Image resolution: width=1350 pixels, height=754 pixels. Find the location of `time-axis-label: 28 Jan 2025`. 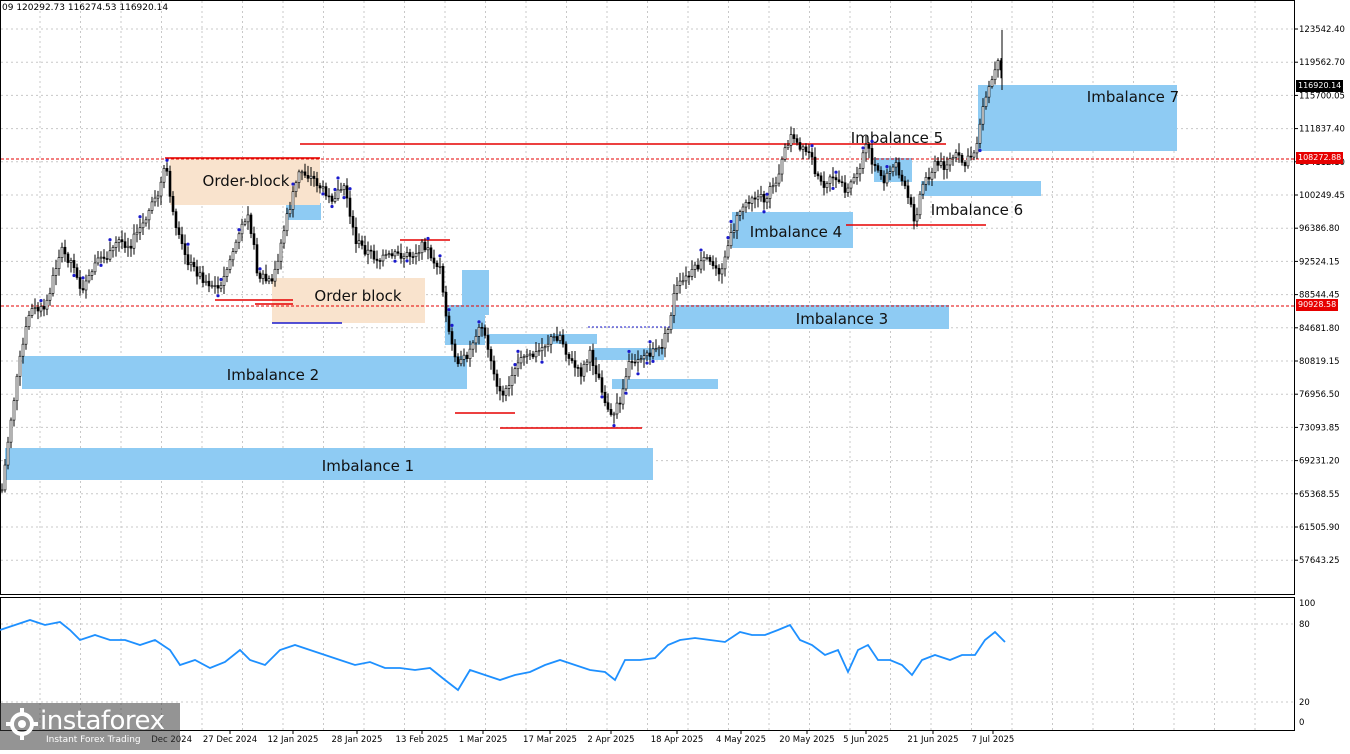

time-axis-label: 28 Jan 2025 is located at coordinates (357, 740).